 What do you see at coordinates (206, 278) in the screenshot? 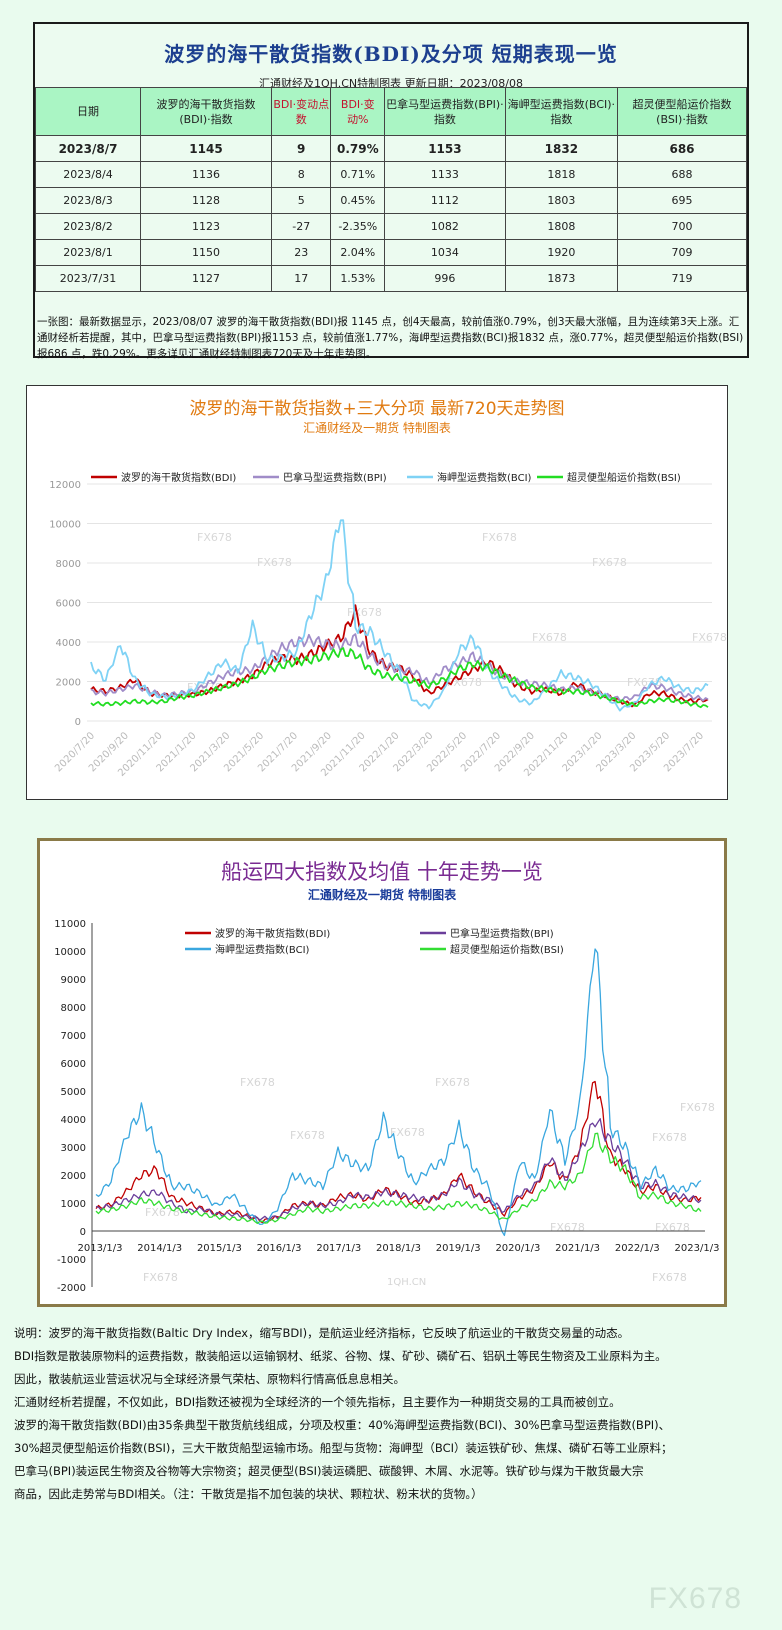
I see `cell-bdi: 1127` at bounding box center [206, 278].